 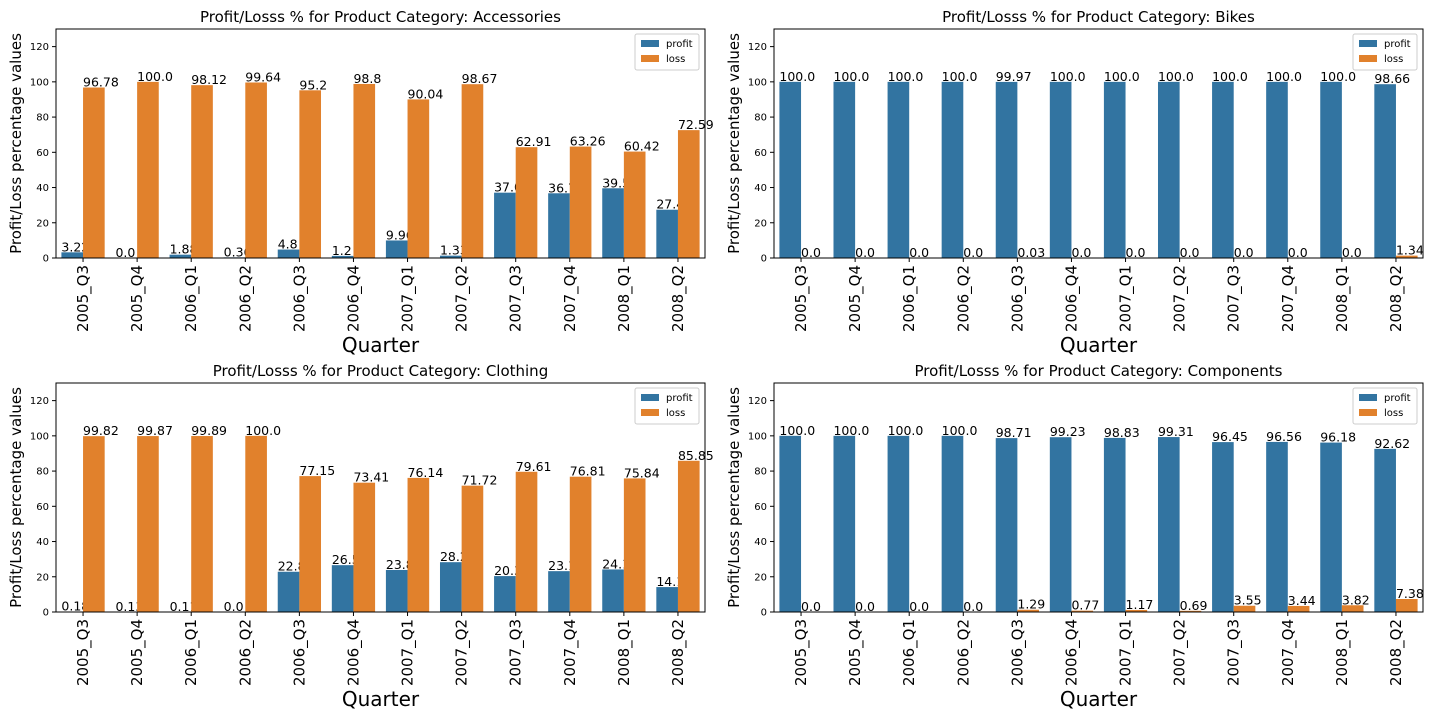 What do you see at coordinates (1248, 600) in the screenshot?
I see `data-label-loss: 3.55` at bounding box center [1248, 600].